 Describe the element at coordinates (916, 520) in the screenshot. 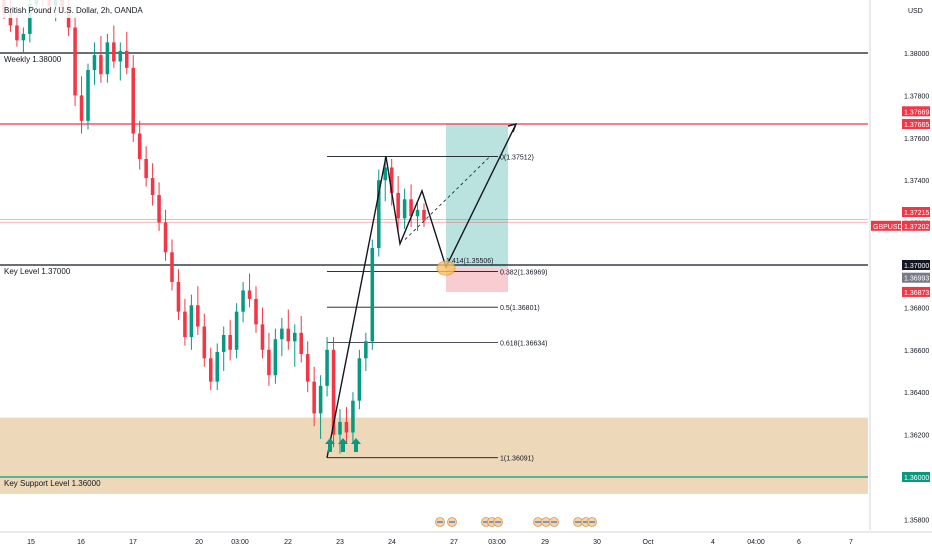

I see `price-tick-label: 1.35800` at that location.